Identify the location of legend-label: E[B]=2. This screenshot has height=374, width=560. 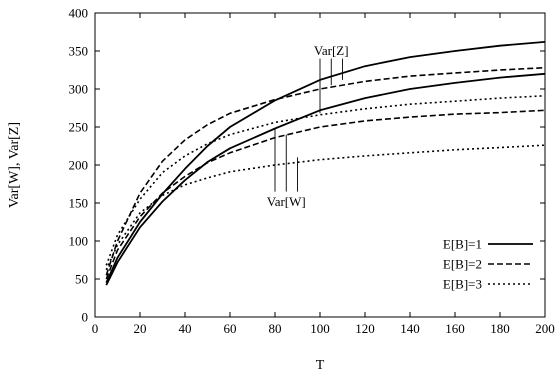
(462, 264).